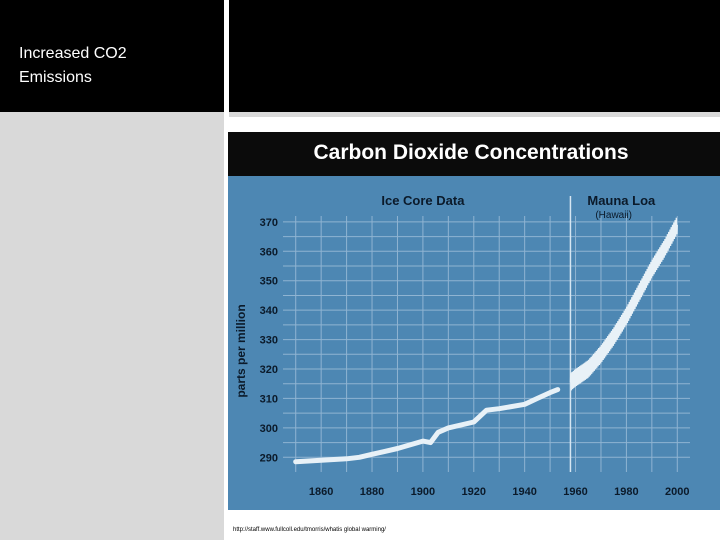  What do you see at coordinates (112, 114) in the screenshot?
I see `divider-left` at bounding box center [112, 114].